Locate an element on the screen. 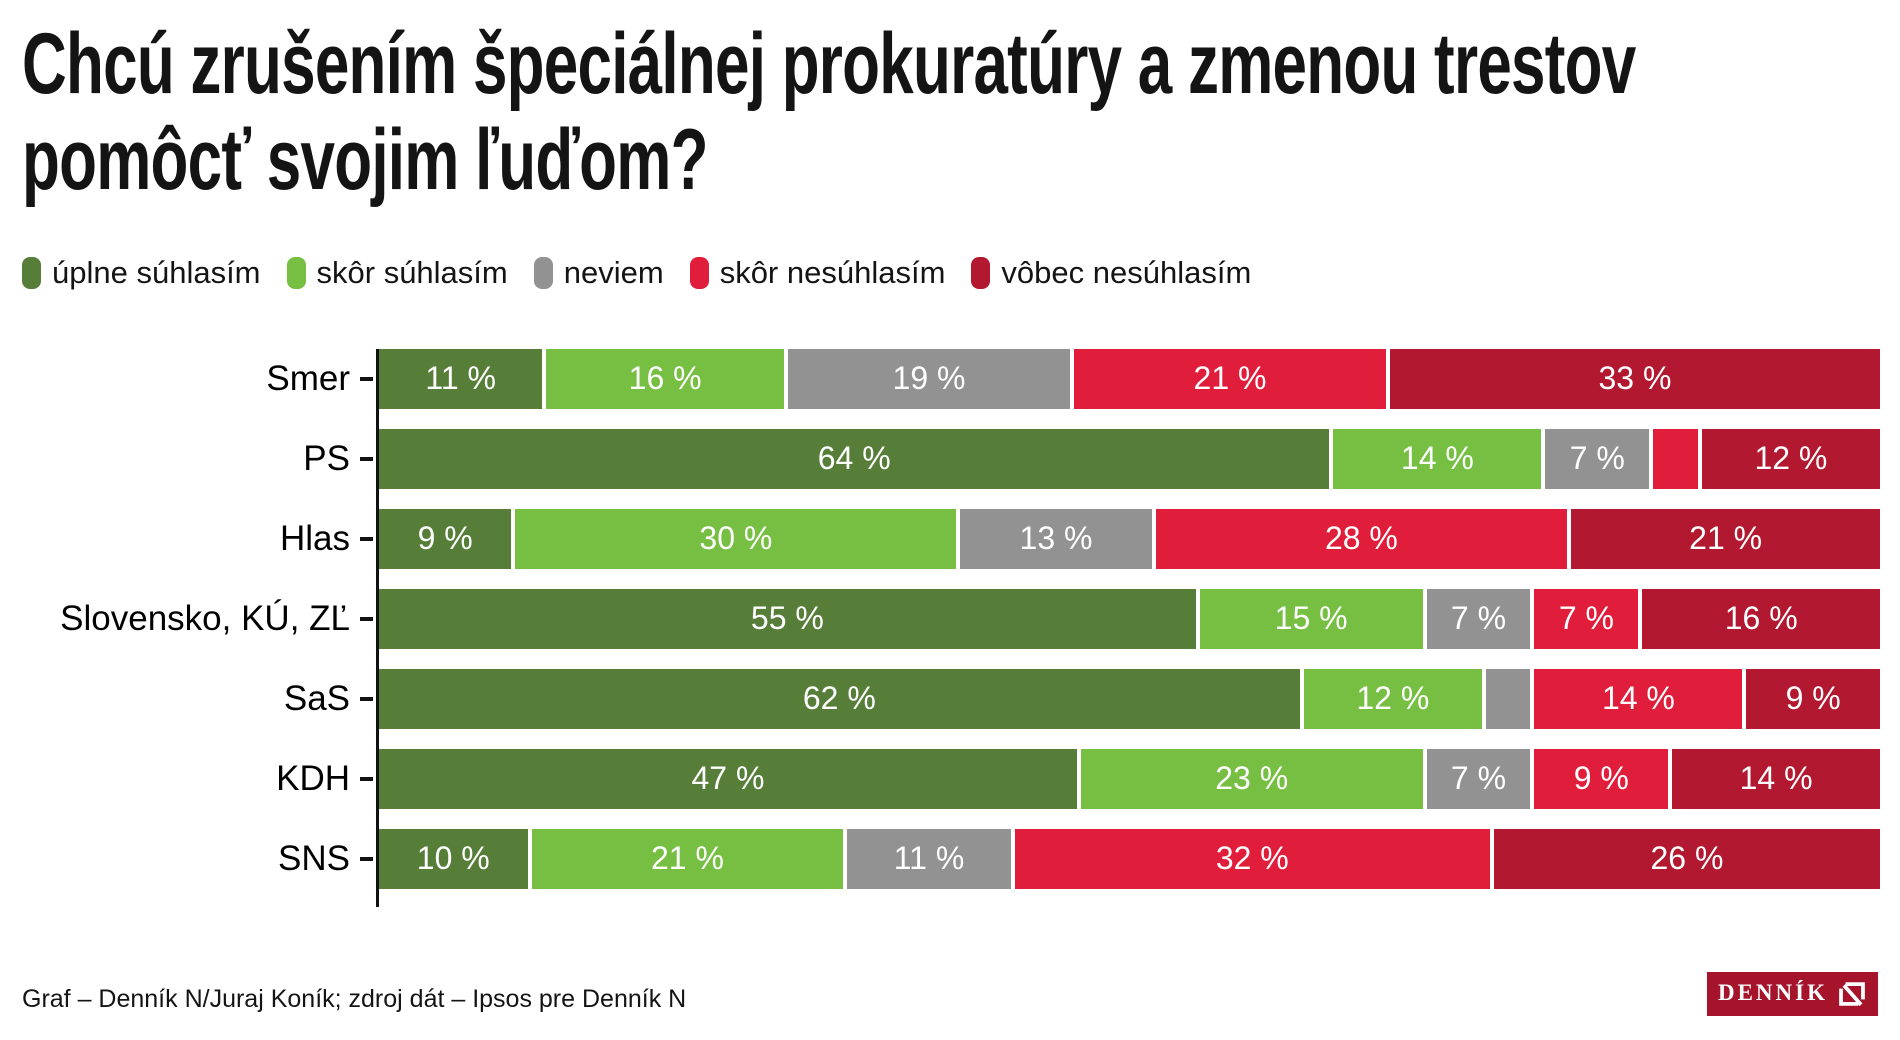 This screenshot has height=1040, width=1900. bar-row-6: SNS 10 % 21 % 11 % 32 % 26 % is located at coordinates (1079, 858).